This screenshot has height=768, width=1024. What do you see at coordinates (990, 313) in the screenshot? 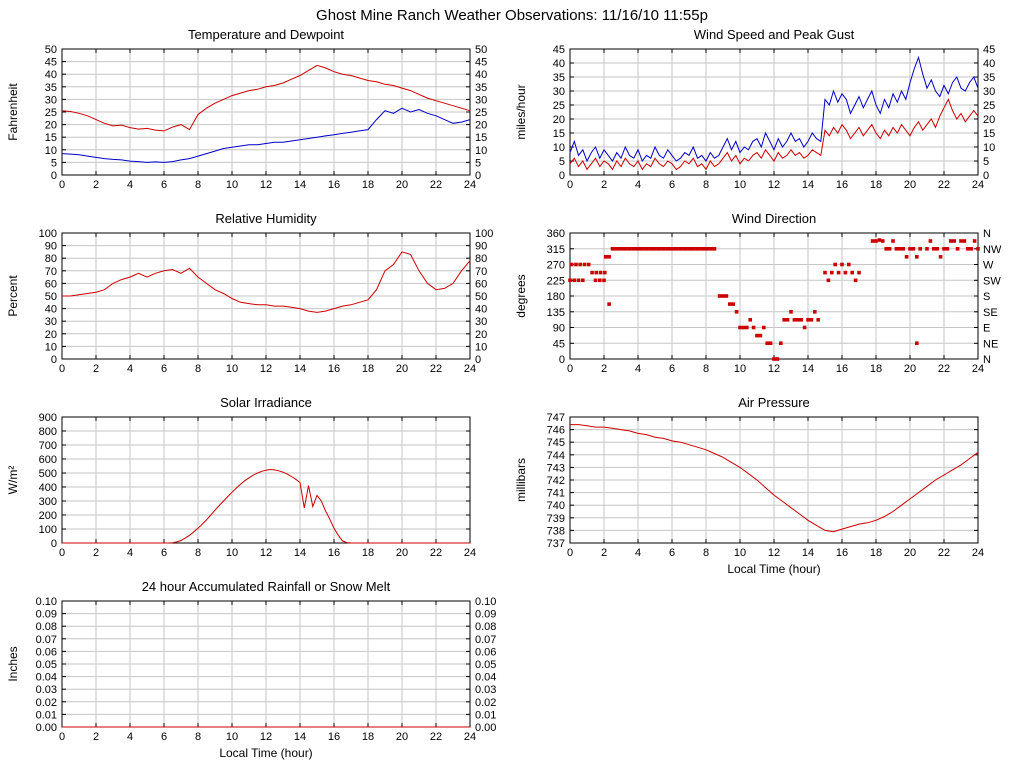
I see `svg-text: SE` at bounding box center [990, 313].